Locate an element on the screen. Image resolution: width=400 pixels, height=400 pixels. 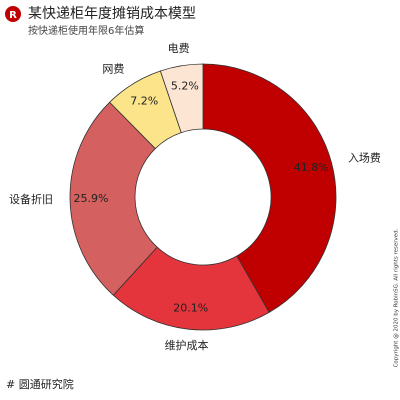
category-label: 电费 is located at coordinates (179, 48).